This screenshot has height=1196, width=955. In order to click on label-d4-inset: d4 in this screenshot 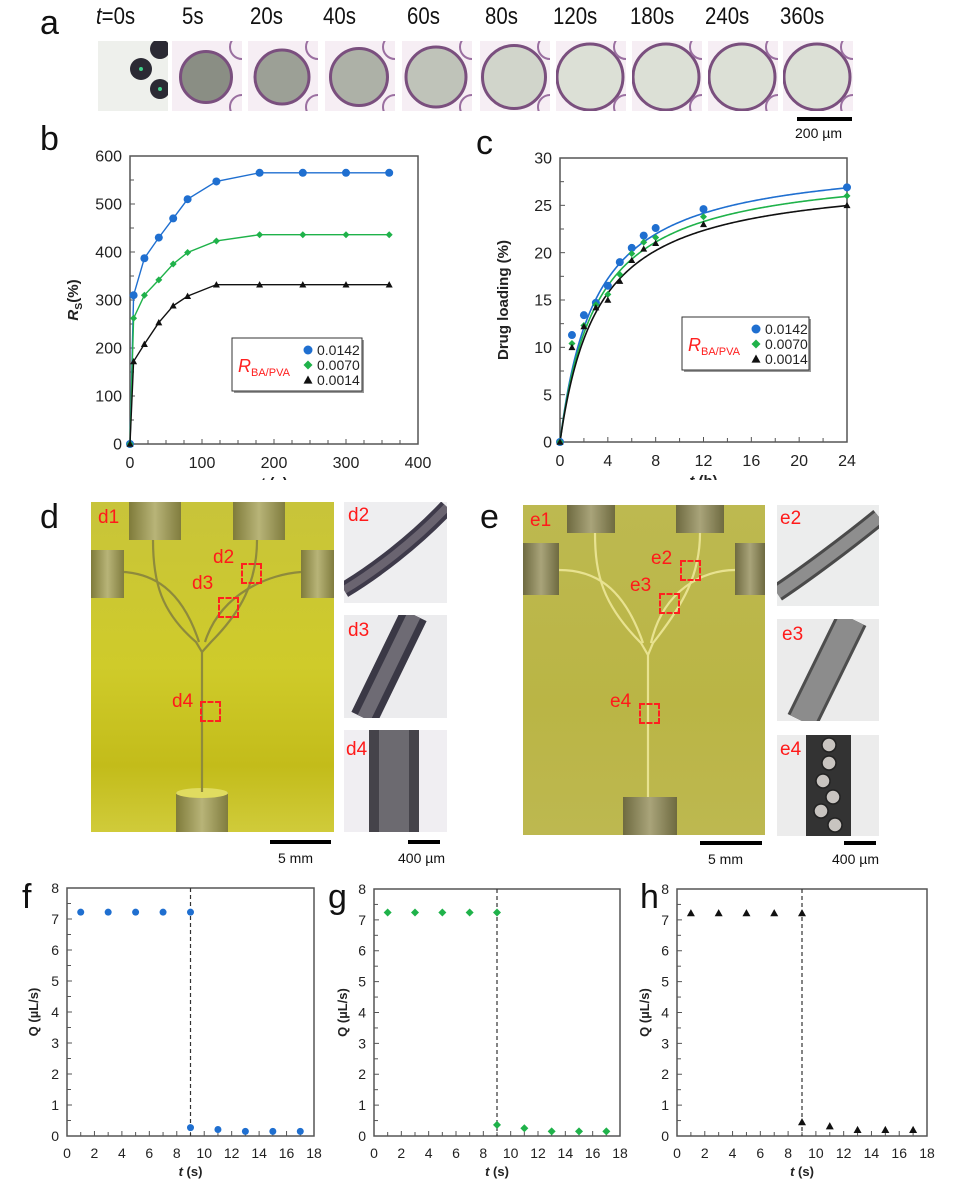, I will do `click(357, 749)`.